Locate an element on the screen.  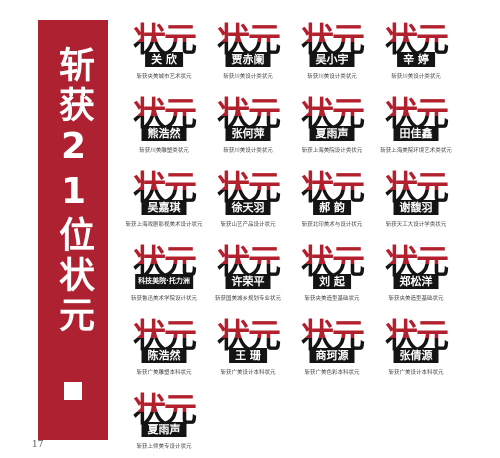
card-school-caption: 斩获广美色彩本科状元 is located at coordinates (332, 373).